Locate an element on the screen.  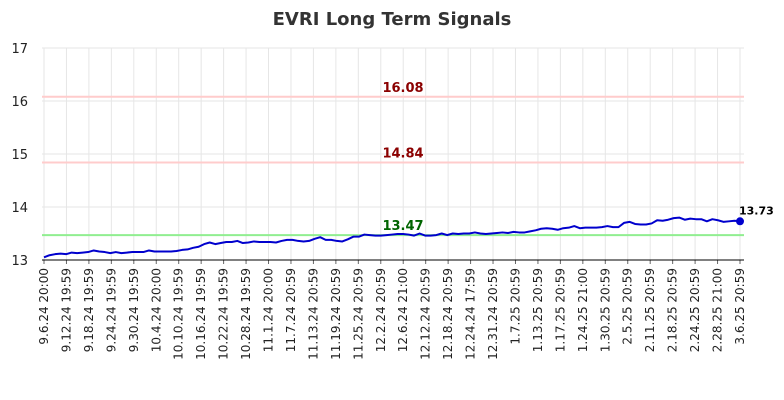
x-tick-label: 2.18.25 20:59 is located at coordinates (673, 310).